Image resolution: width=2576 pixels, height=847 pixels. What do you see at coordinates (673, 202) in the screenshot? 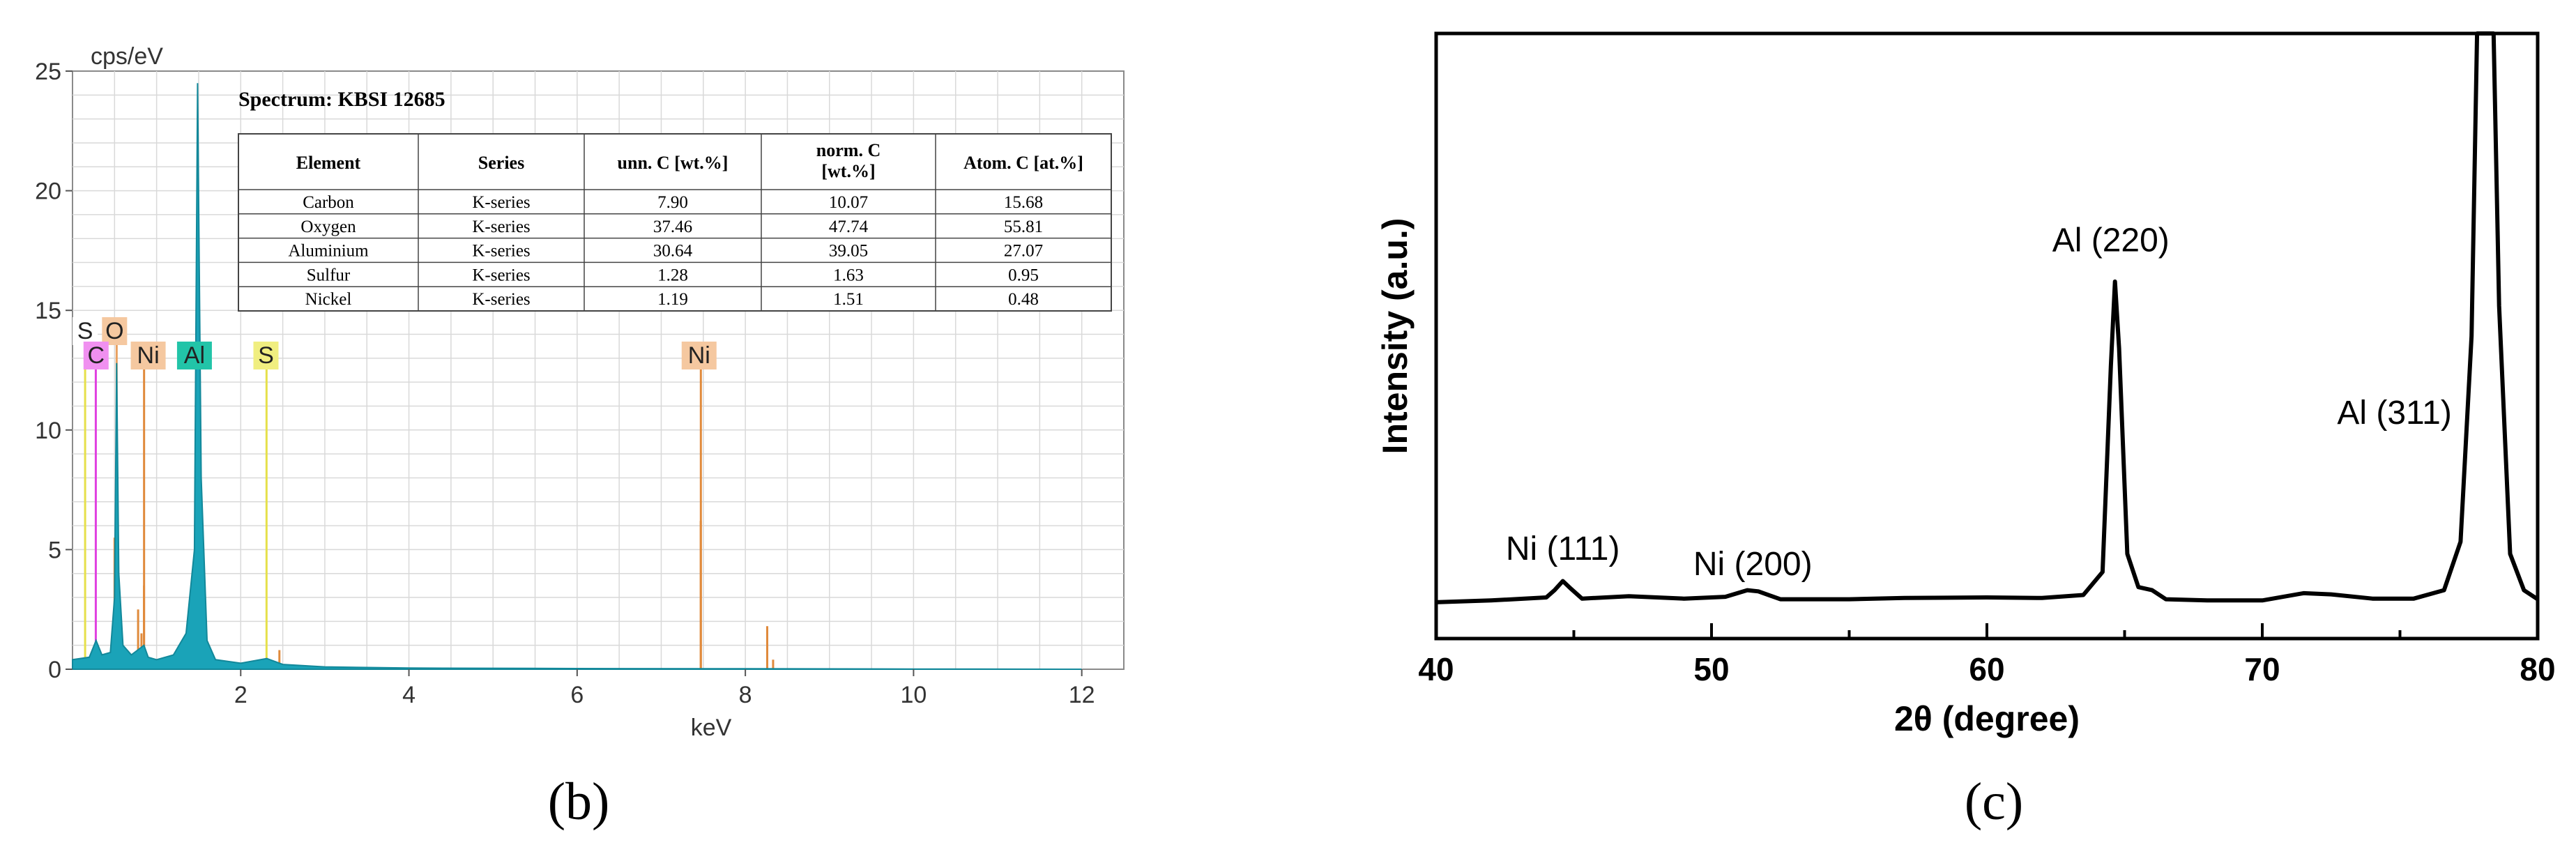
I see `table-cell: 7.90` at bounding box center [673, 202].